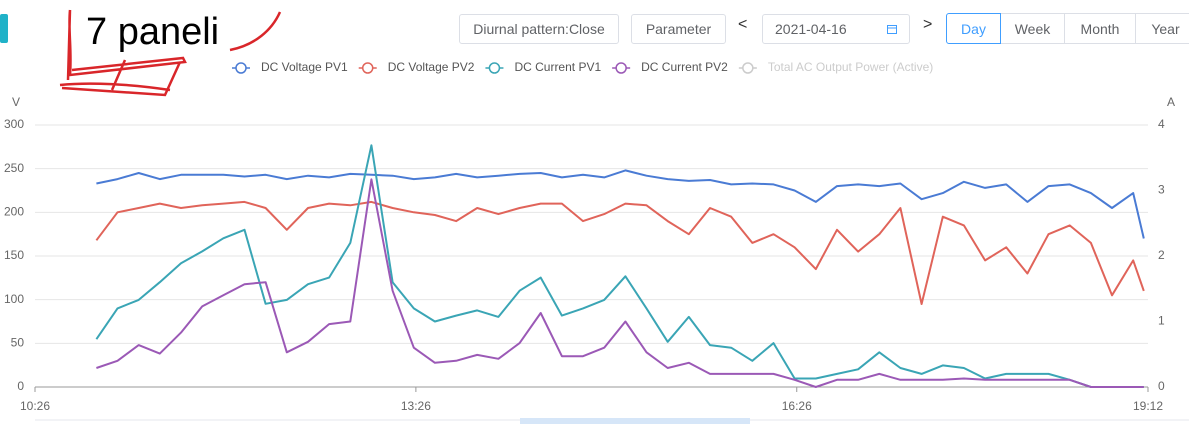 This screenshot has height=424, width=1189. Describe the element at coordinates (1161, 386) in the screenshot. I see `y2-tick-label: 0` at that location.